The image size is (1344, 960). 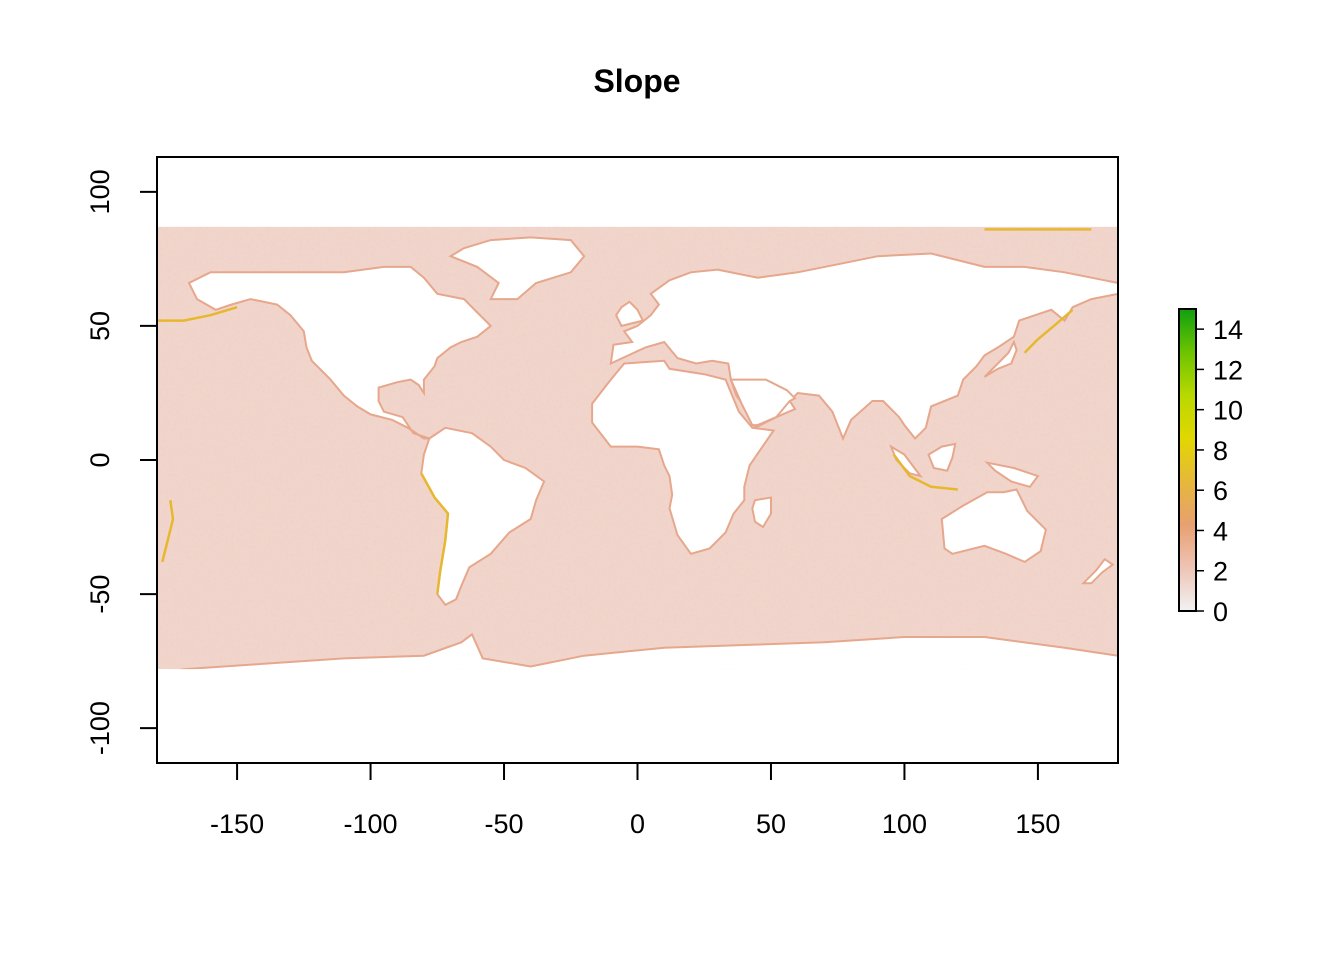 I want to click on y-tick-label: -50, so click(x=100, y=594).